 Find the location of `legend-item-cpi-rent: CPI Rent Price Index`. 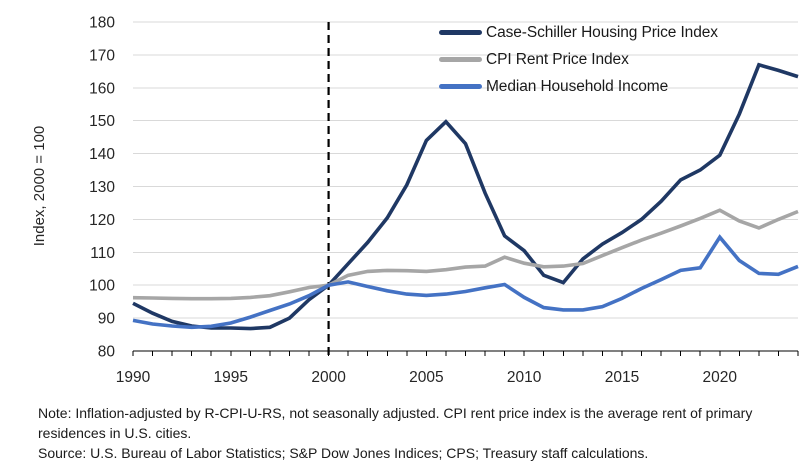

legend-item-cpi-rent: CPI Rent Price Index is located at coordinates (578, 59).